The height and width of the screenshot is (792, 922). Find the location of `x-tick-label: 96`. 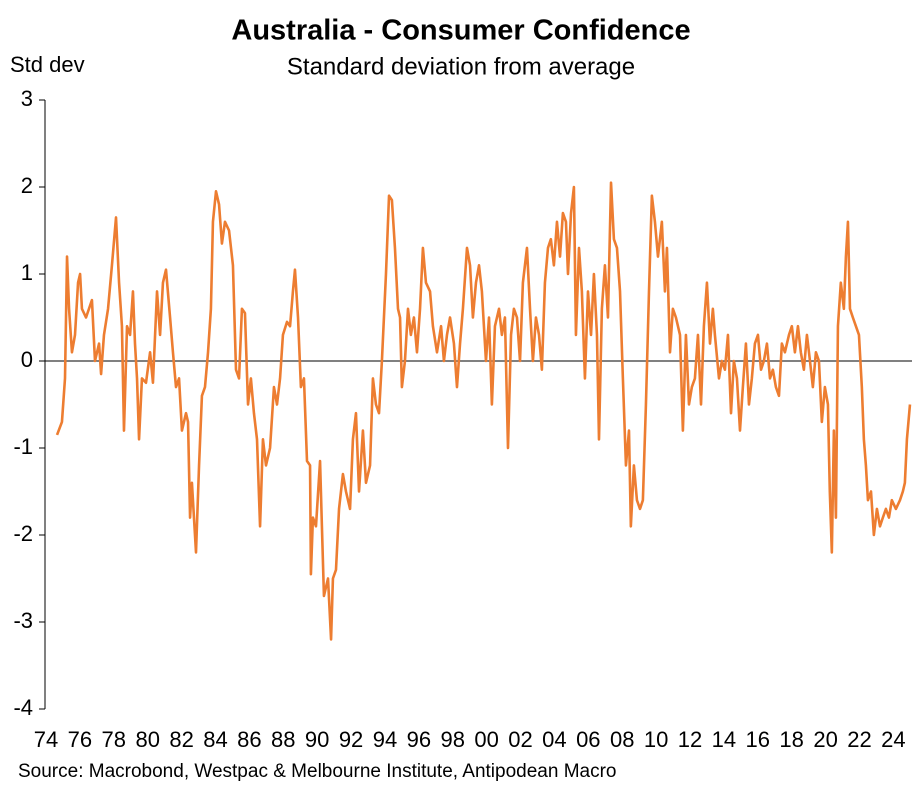

x-tick-label: 96 is located at coordinates (419, 739).